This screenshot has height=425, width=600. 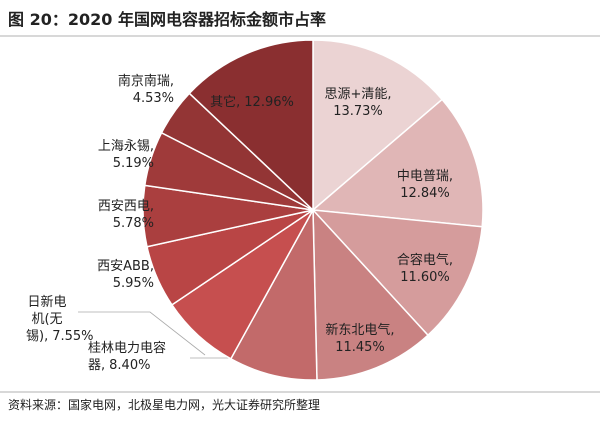 I want to click on slice-label: 上海永锡, 5.19%, so click(x=108, y=155).